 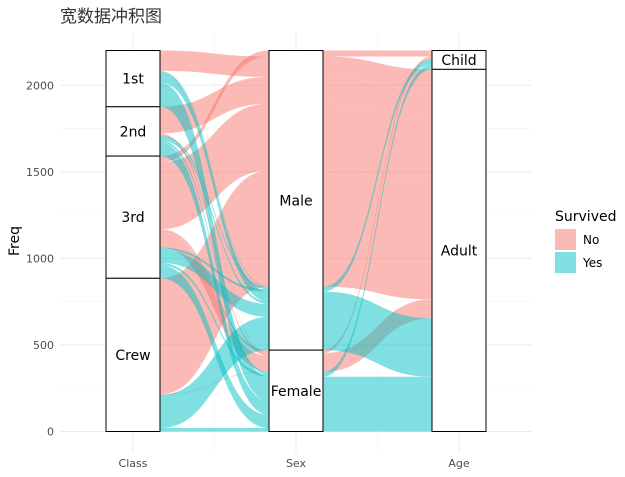 I want to click on chart-title: 宽数据冲积图, so click(x=111, y=17).